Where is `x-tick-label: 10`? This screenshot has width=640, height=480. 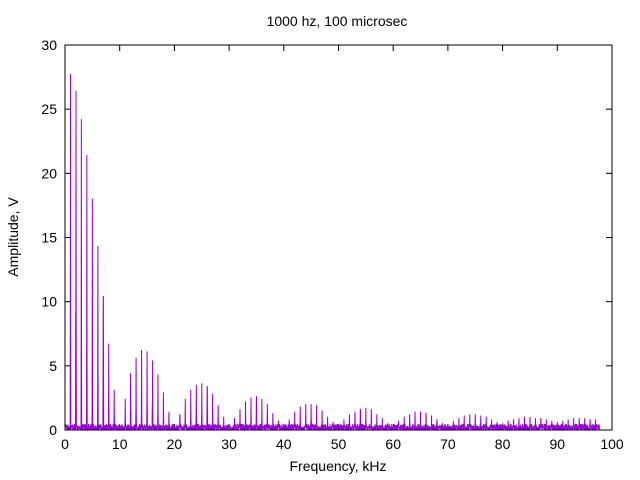 x-tick-label: 10 is located at coordinates (120, 444).